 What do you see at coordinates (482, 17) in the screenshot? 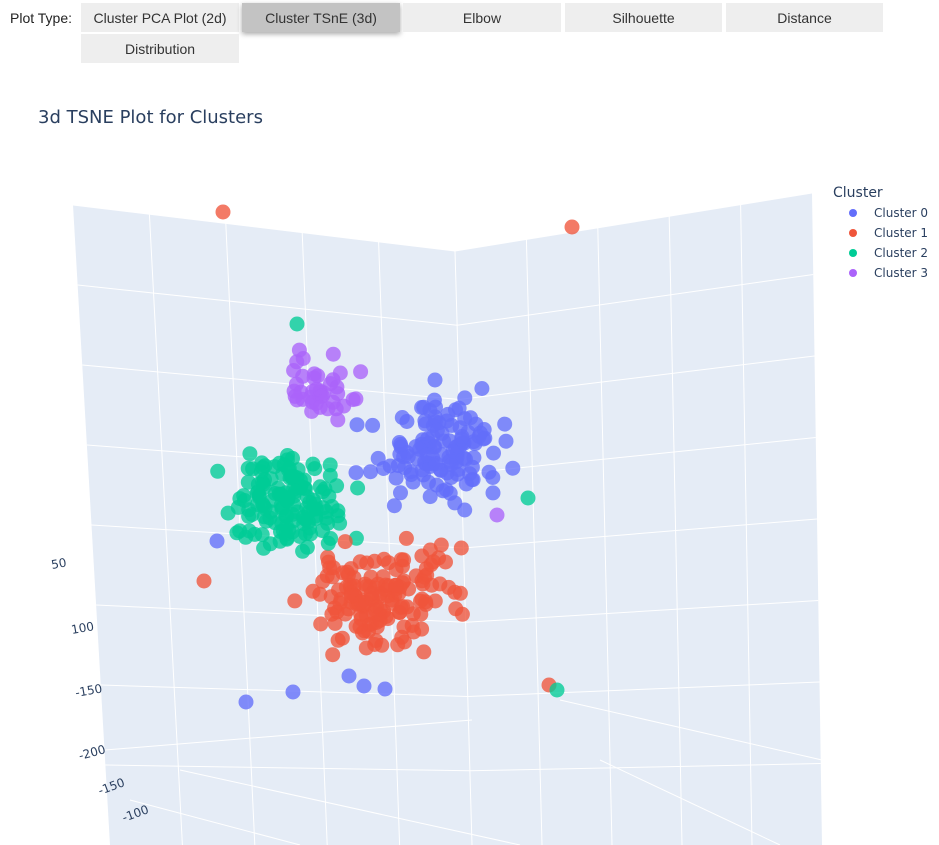
I see `tab-elbow: Elbow` at bounding box center [482, 17].